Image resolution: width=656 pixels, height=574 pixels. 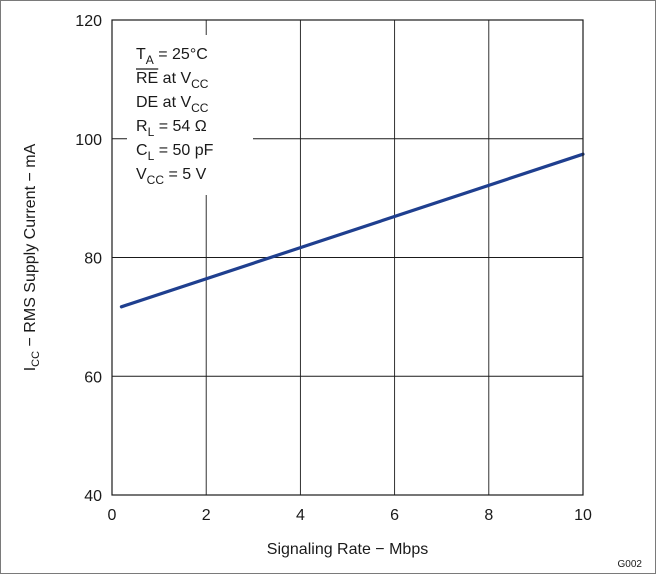 What do you see at coordinates (300, 515) in the screenshot?
I see `x-tick-label: 4` at bounding box center [300, 515].